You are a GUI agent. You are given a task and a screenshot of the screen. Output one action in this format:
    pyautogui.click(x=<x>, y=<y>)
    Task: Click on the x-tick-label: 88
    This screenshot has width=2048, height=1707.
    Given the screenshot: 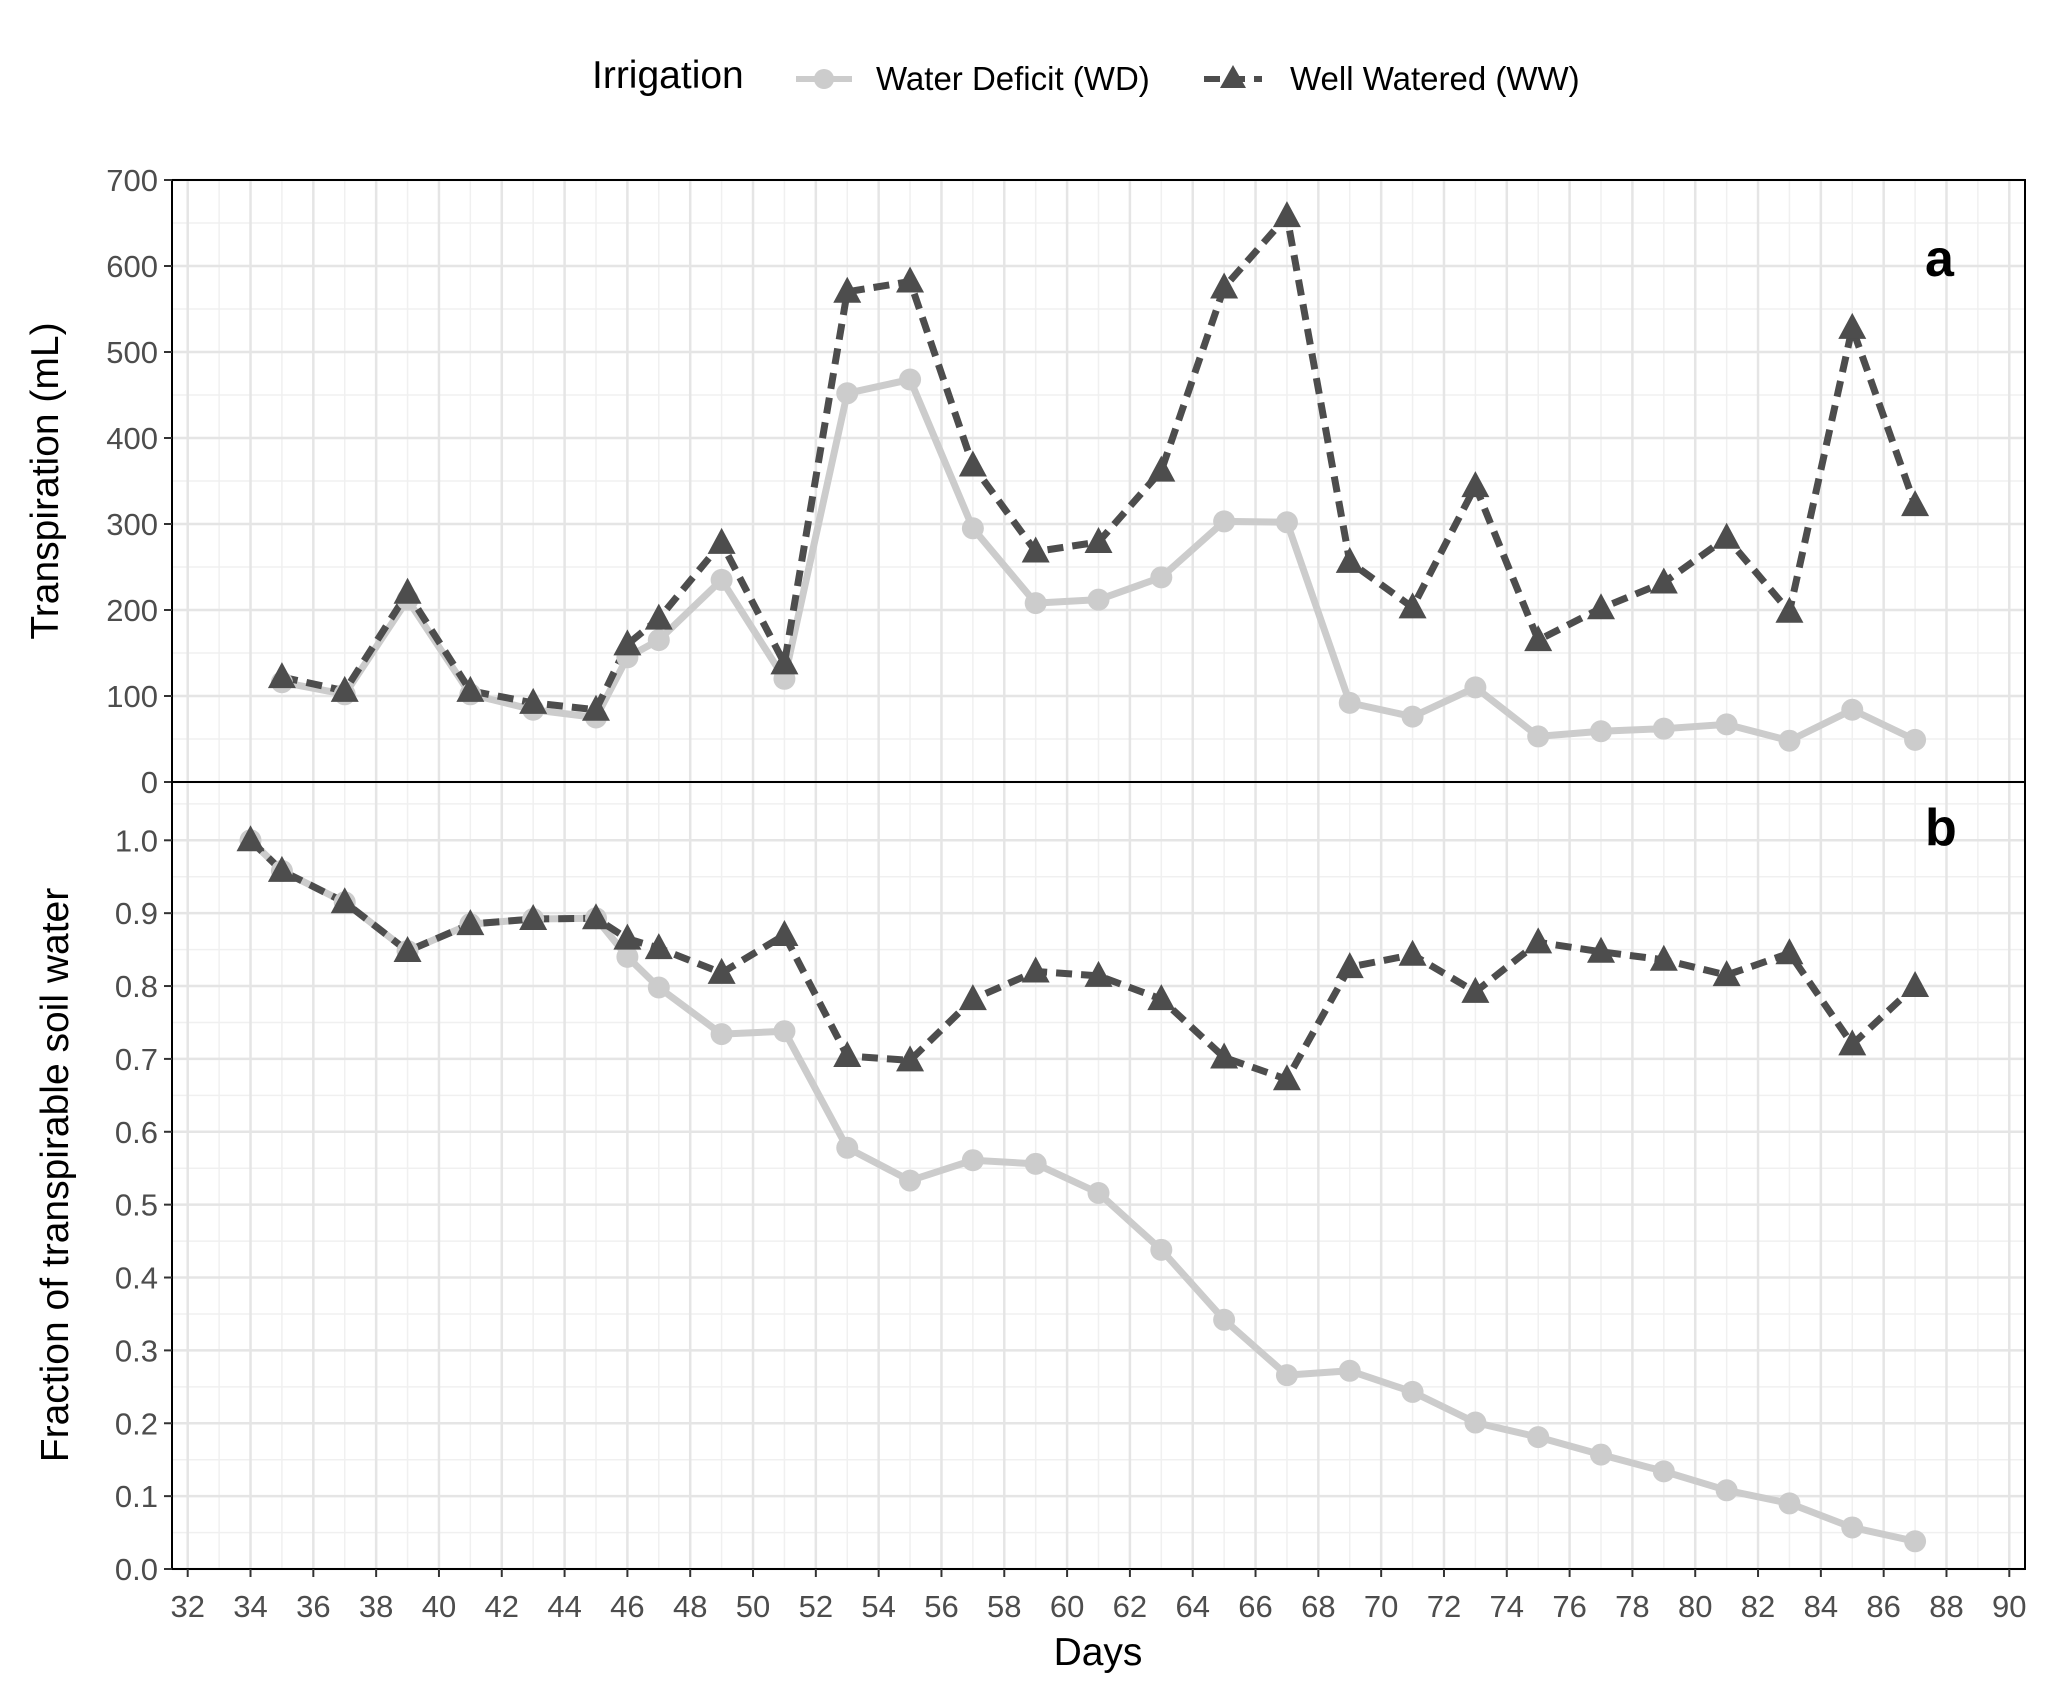 What is the action you would take?
    pyautogui.click(x=1946, y=1606)
    